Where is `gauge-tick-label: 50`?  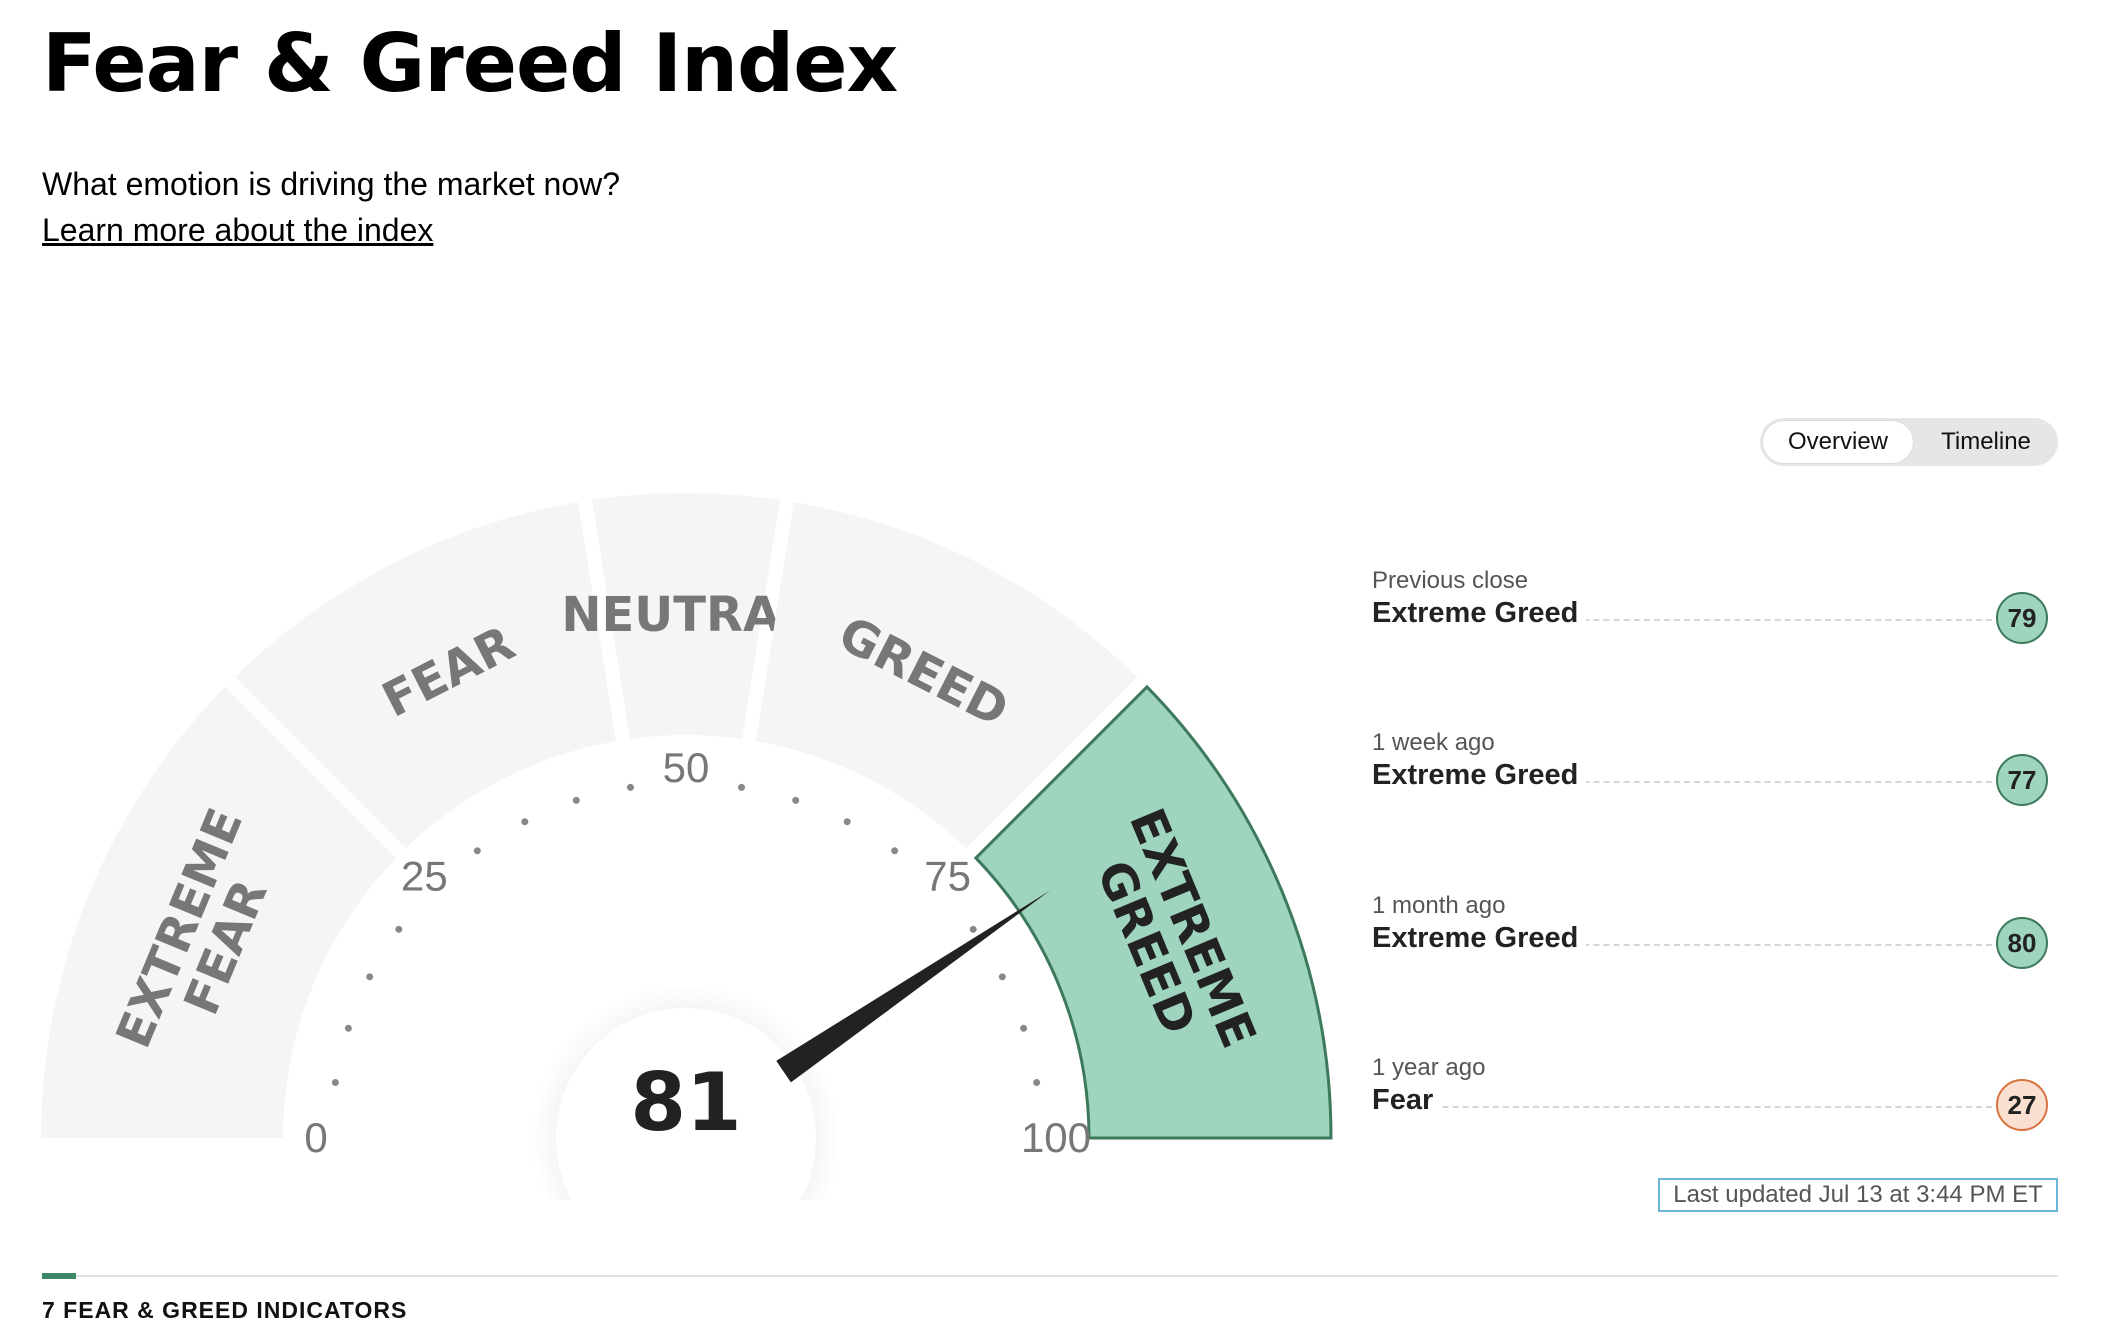
gauge-tick-label: 50 is located at coordinates (686, 767).